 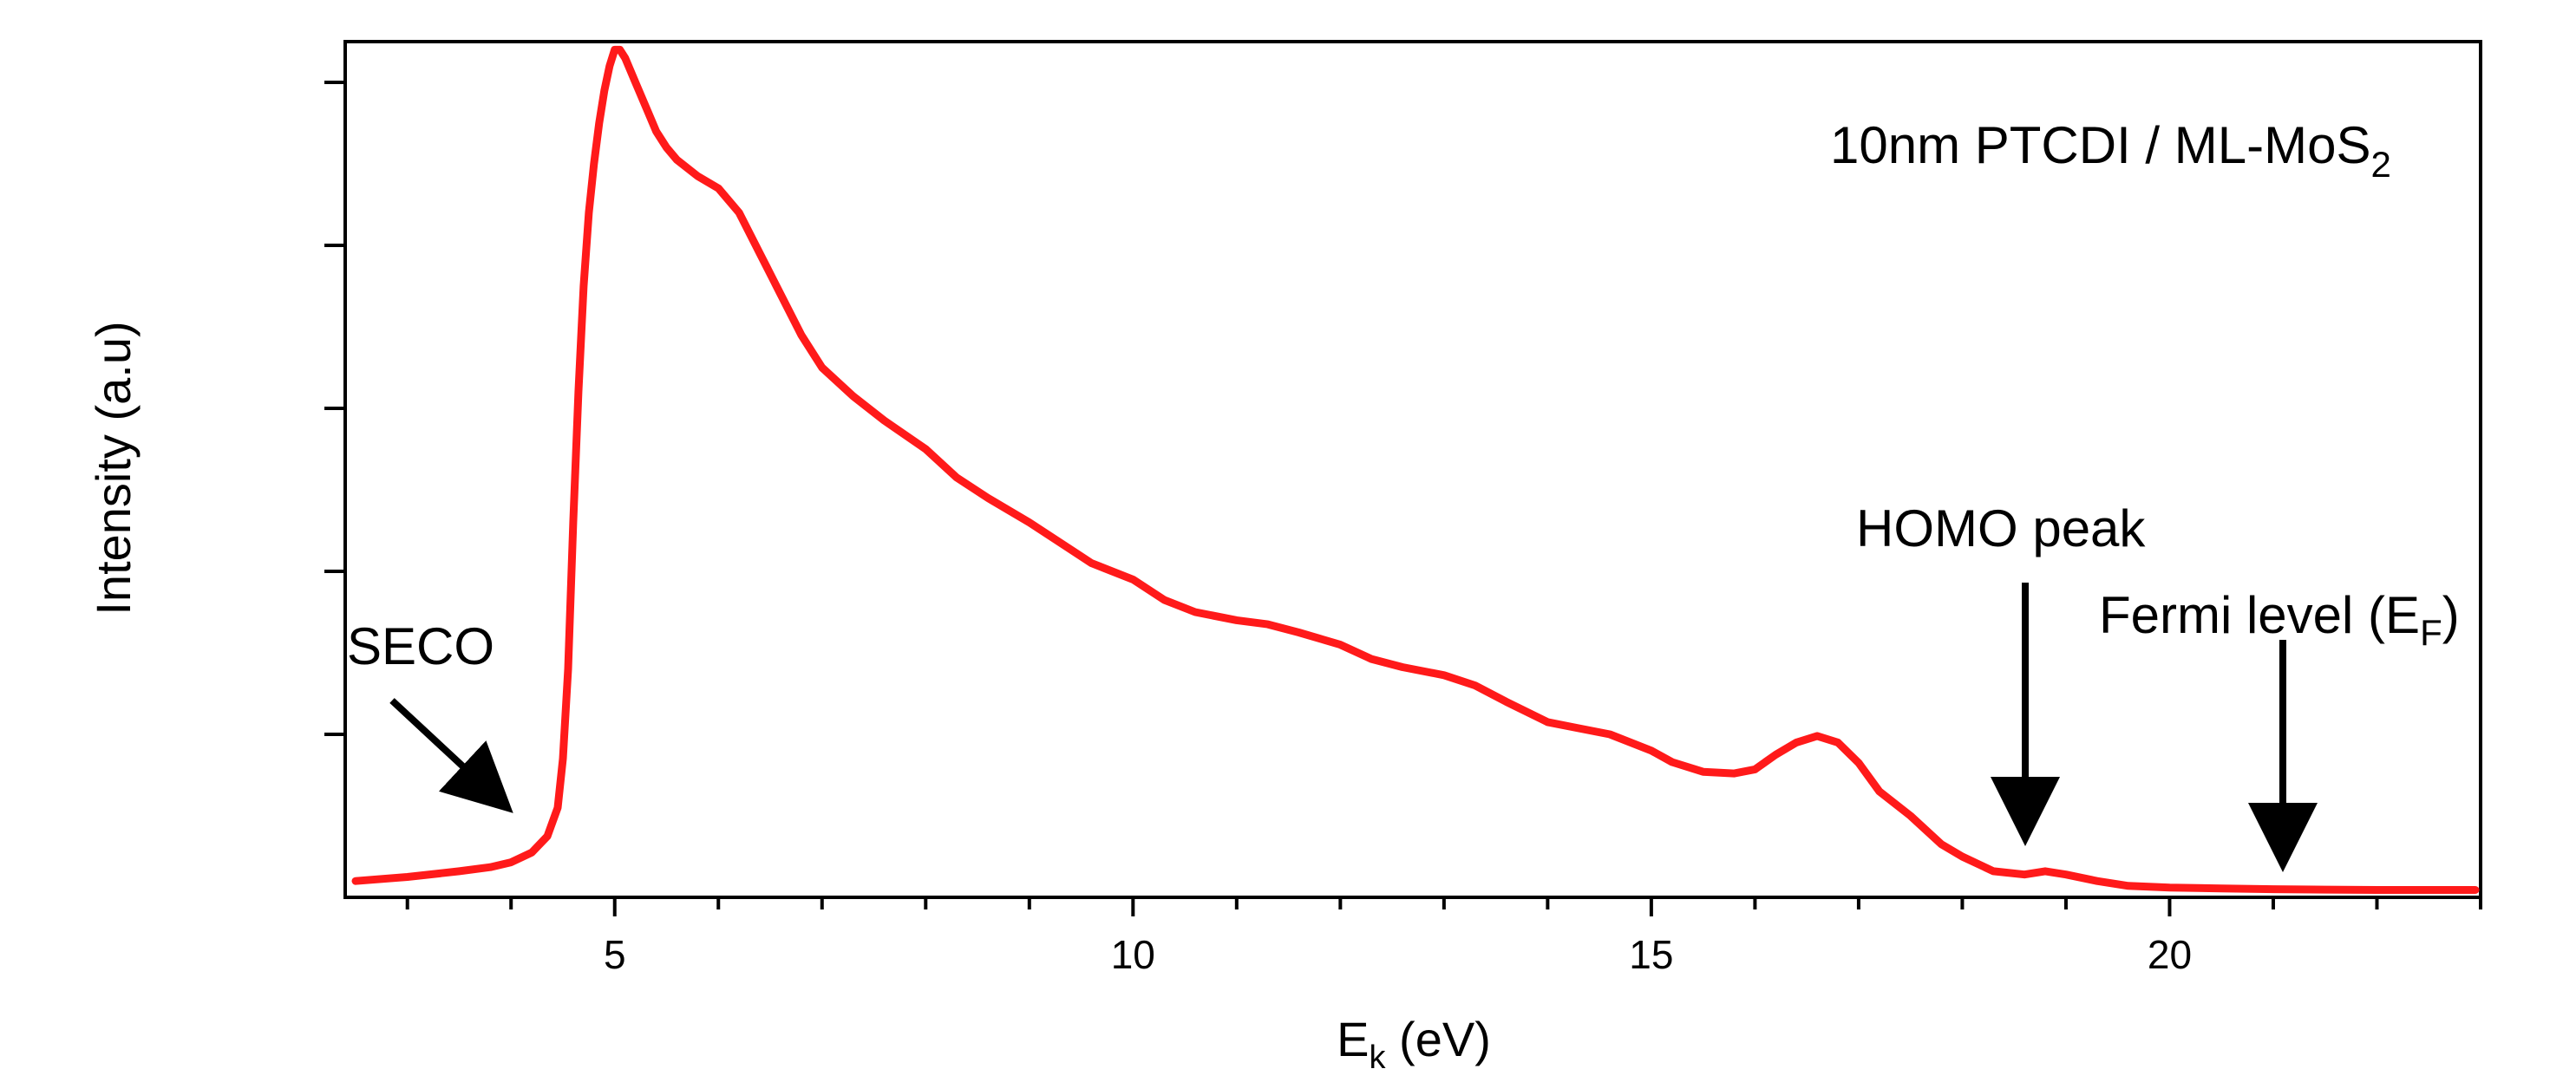 I want to click on homo-label: HOMO peak, so click(x=2001, y=528).